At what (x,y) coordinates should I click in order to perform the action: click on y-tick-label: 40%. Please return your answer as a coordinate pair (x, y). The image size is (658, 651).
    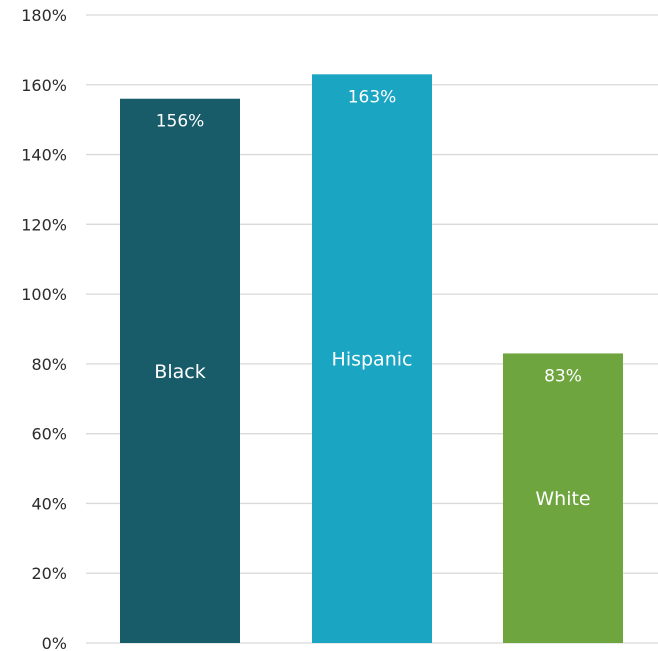
    Looking at the image, I should click on (49, 503).